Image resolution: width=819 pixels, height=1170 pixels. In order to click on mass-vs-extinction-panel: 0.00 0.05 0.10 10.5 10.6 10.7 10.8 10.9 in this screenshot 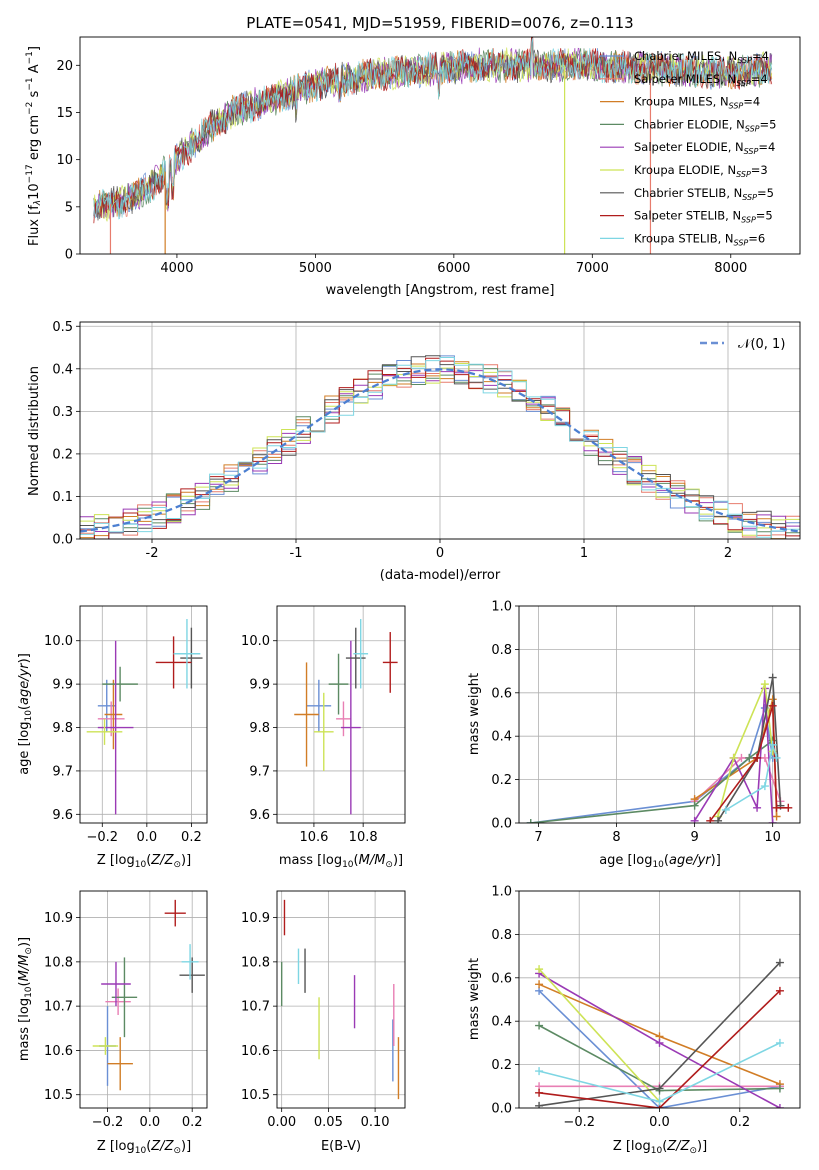, I will do `click(323, 1010)`.